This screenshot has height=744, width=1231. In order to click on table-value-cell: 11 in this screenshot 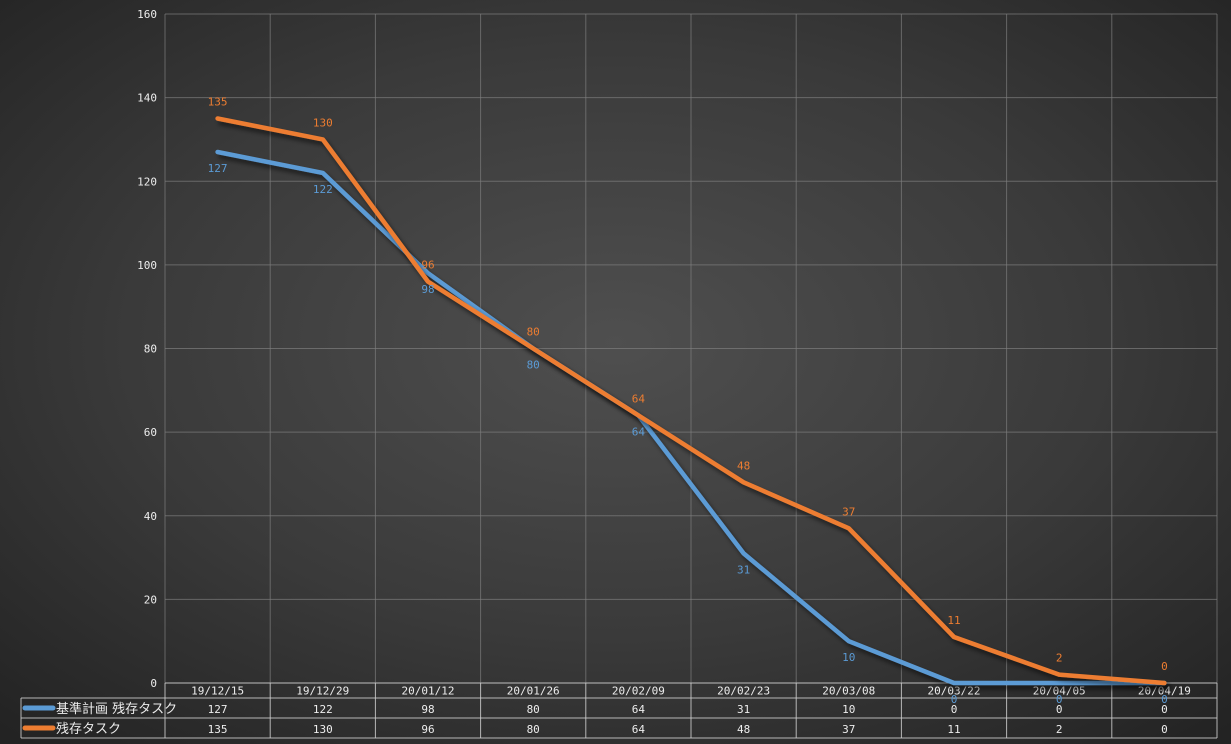, I will do `click(953, 729)`.